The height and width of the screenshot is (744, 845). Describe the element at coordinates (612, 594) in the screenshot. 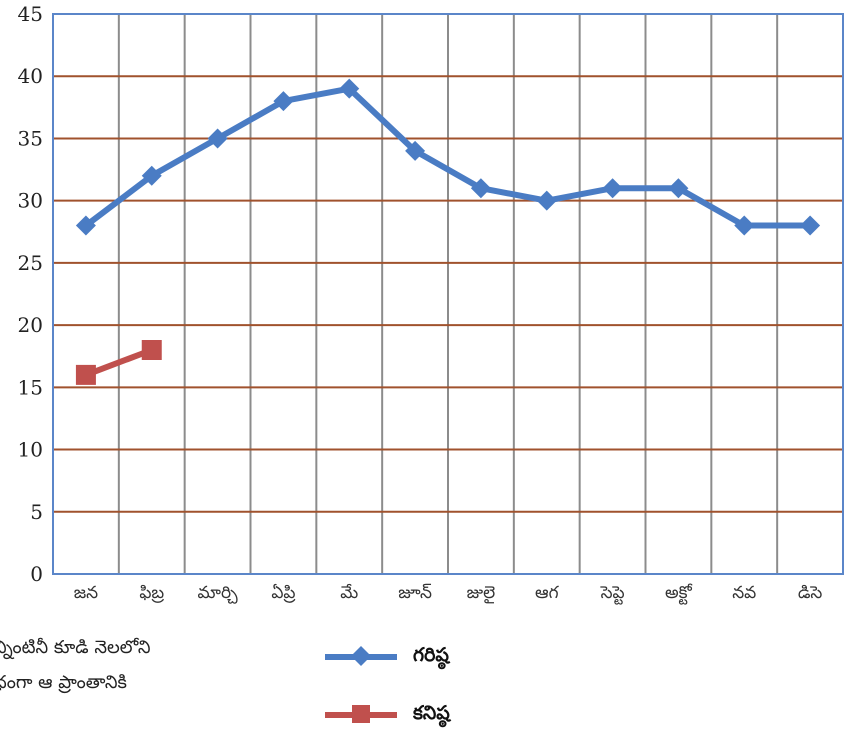

I see `x-tick-label: సెప్టె` at that location.